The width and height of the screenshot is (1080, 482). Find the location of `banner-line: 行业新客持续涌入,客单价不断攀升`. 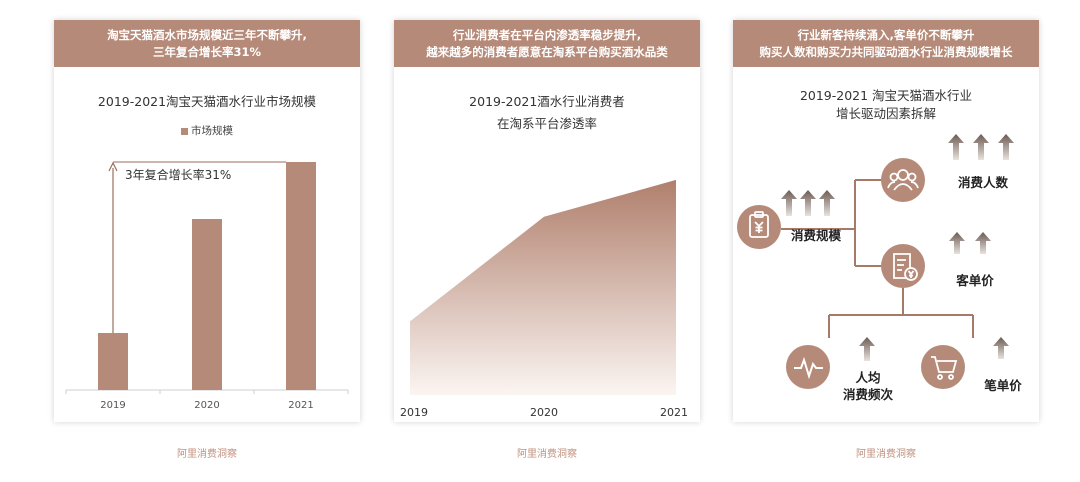

banner-line: 行业新客持续涌入,客单价不断攀升 is located at coordinates (886, 34).